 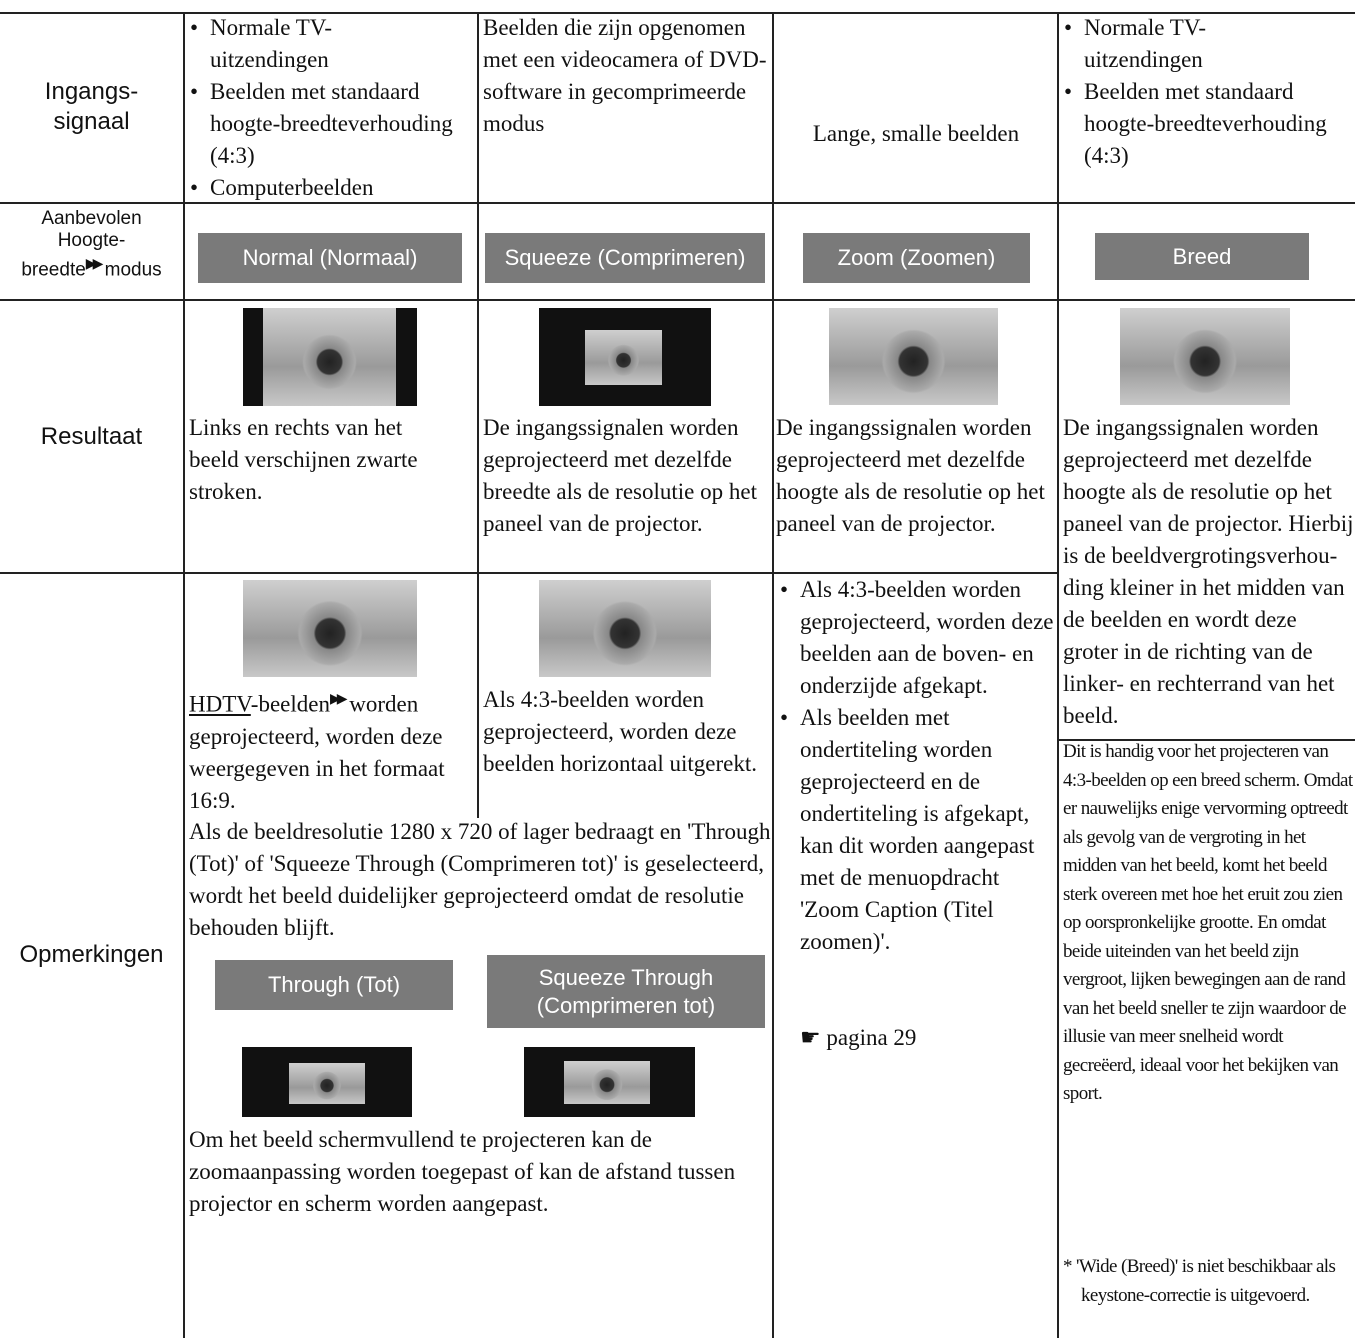 What do you see at coordinates (334, 985) in the screenshot?
I see `mode-button: Through (Tot)` at bounding box center [334, 985].